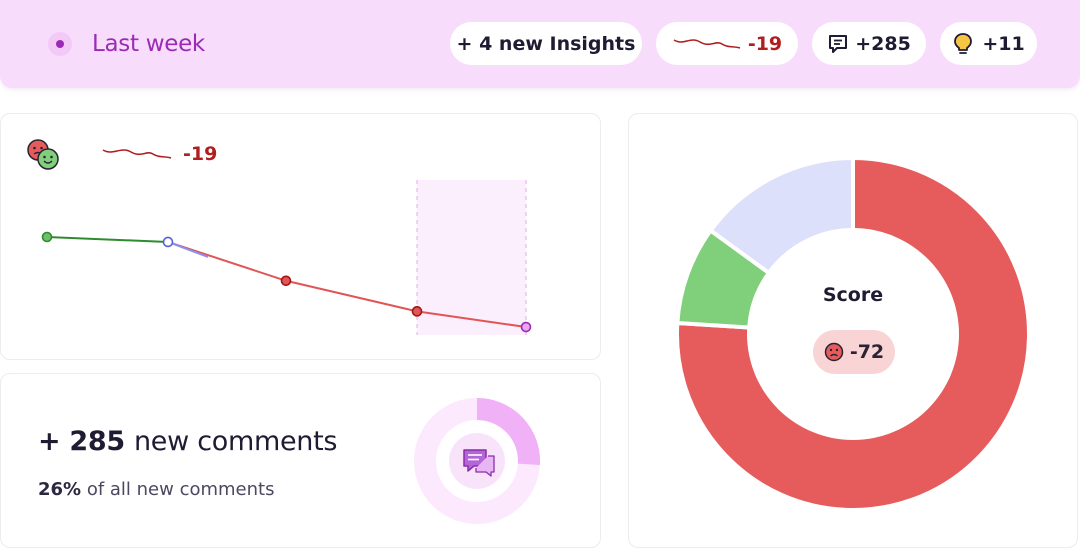 The height and width of the screenshot is (549, 1080). What do you see at coordinates (853, 295) in the screenshot?
I see `score-label: Score` at bounding box center [853, 295].